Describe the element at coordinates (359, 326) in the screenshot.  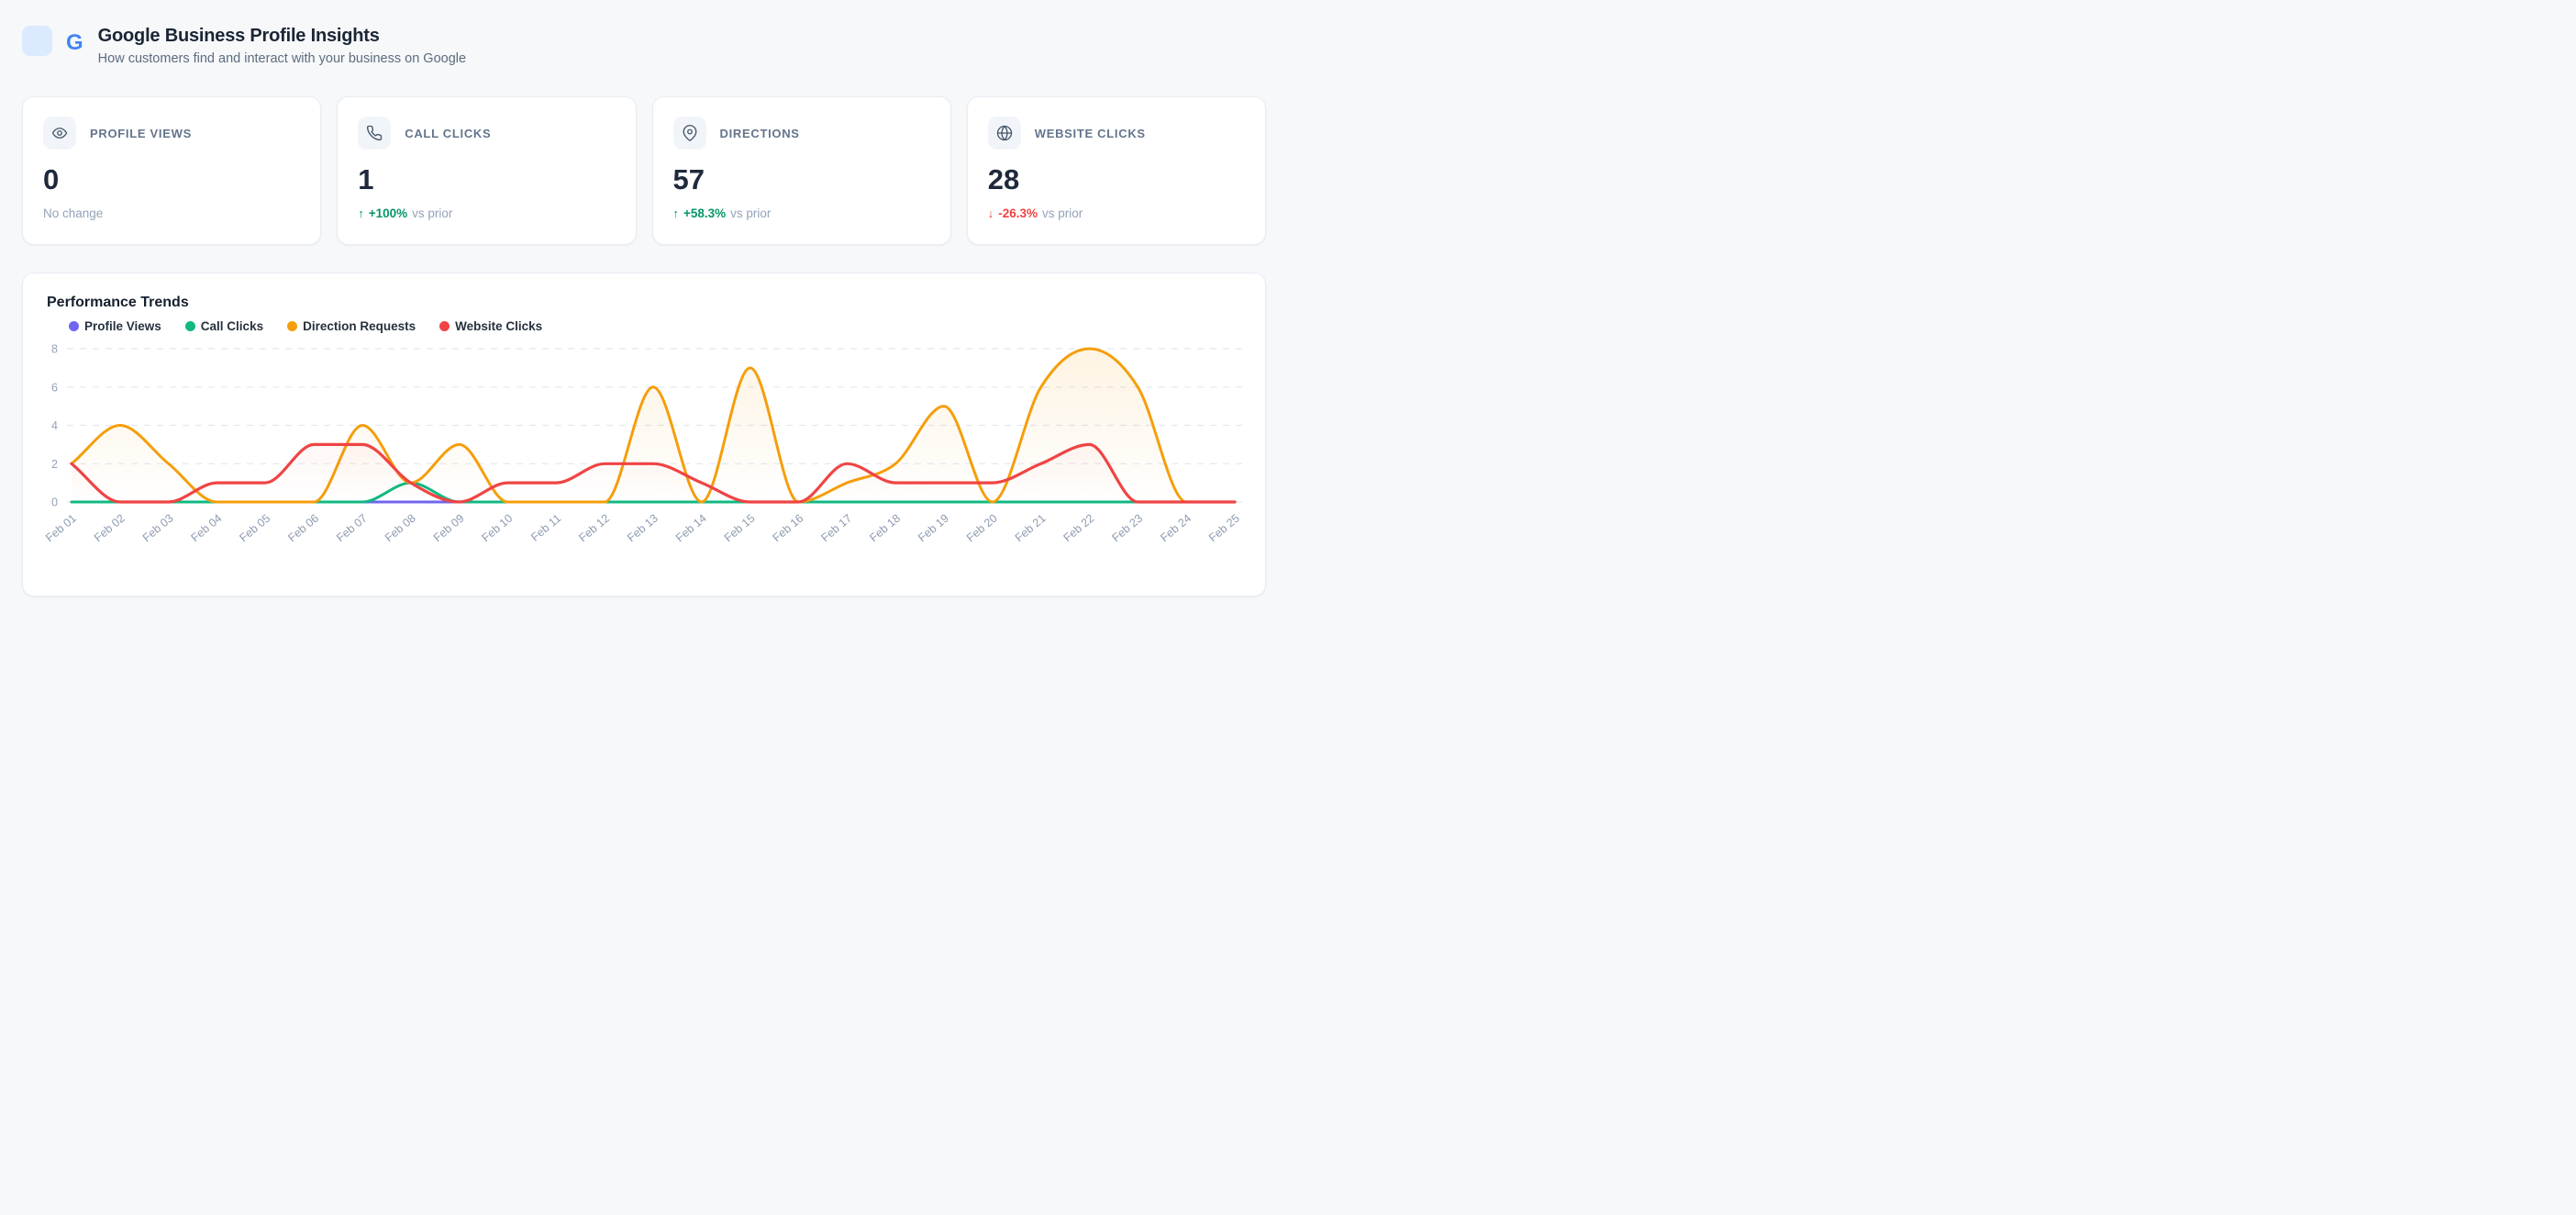
I see `legend-label: Direction Requests` at that location.